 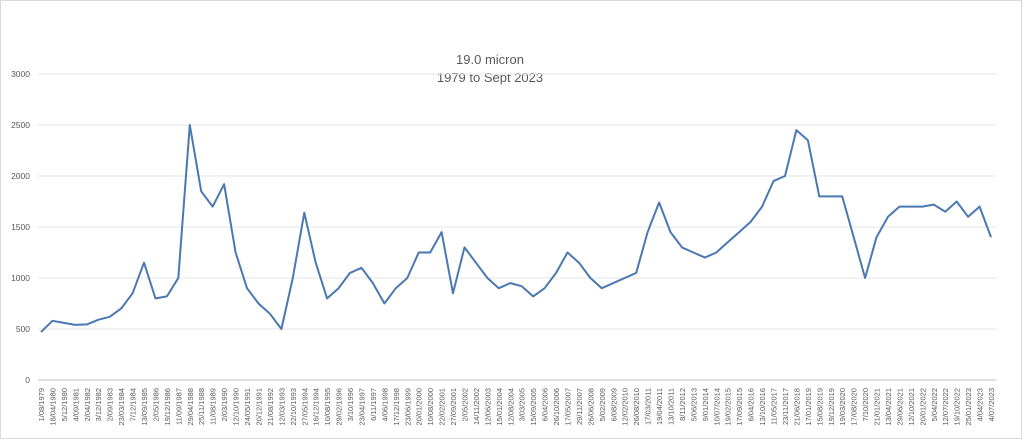 I want to click on y-tick-label: 2000, so click(x=20, y=176).